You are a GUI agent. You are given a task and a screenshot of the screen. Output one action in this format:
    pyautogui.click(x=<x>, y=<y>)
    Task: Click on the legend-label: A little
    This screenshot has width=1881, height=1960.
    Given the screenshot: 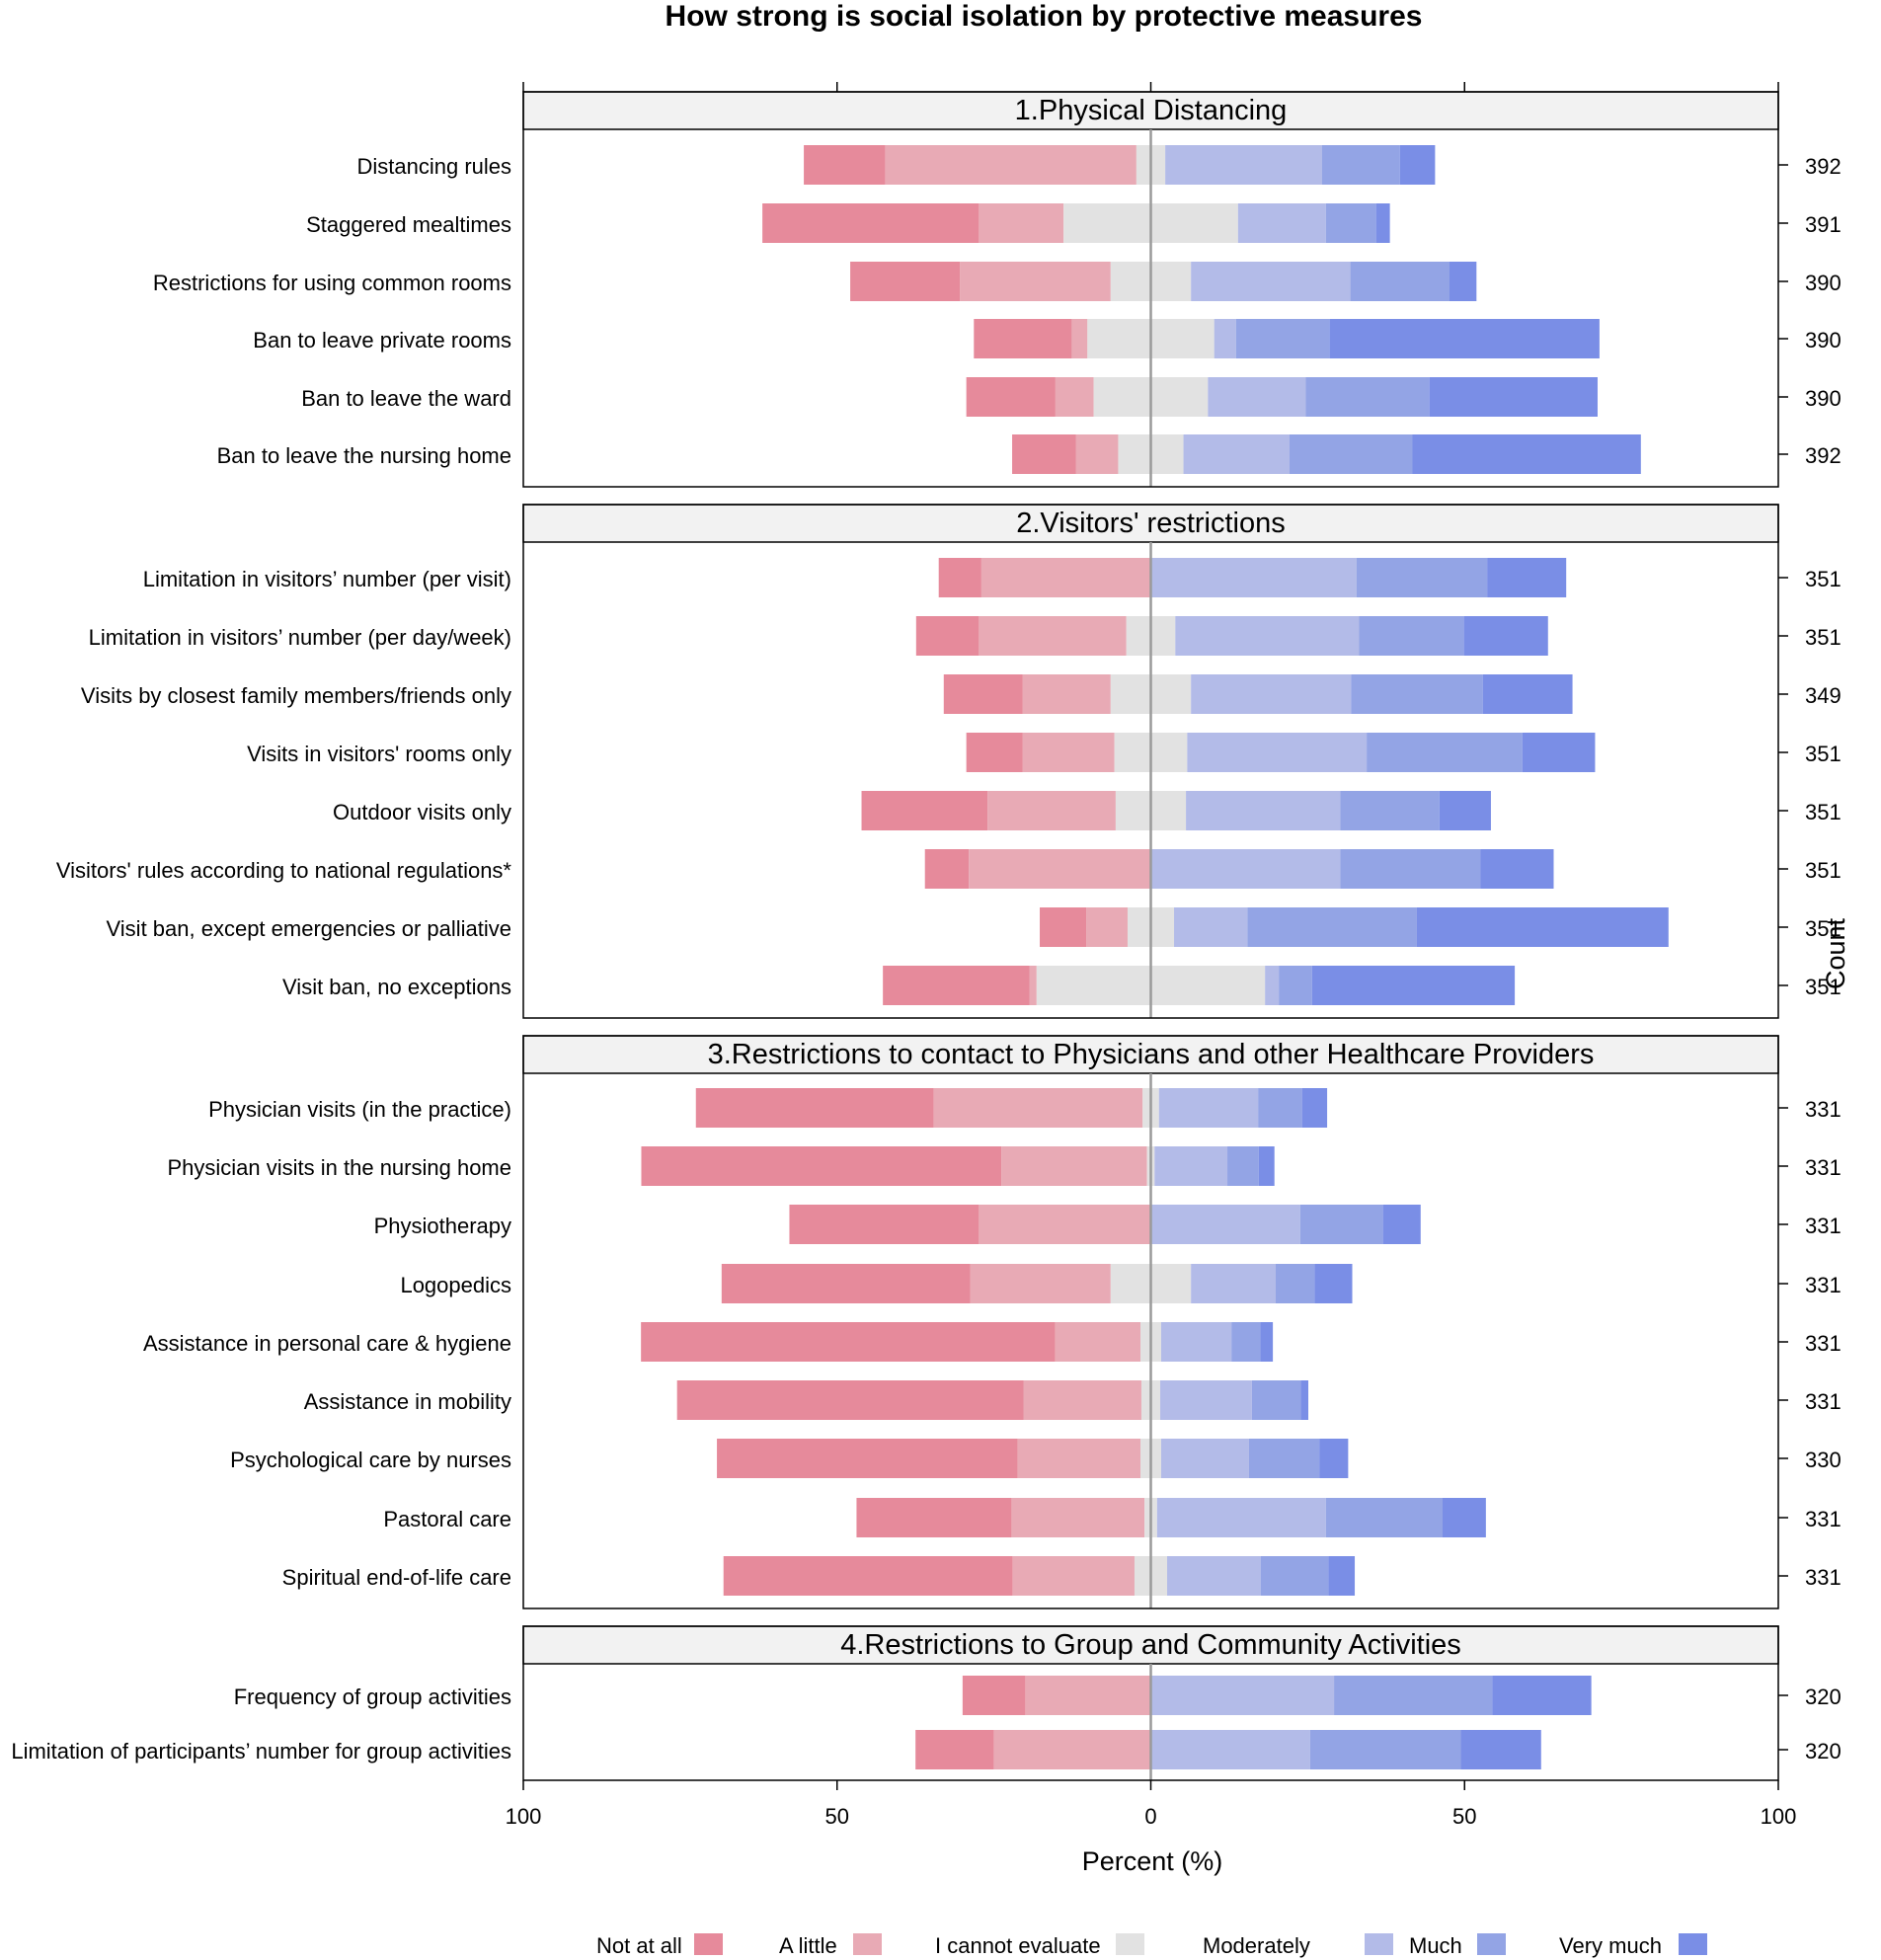 What is the action you would take?
    pyautogui.click(x=808, y=1946)
    